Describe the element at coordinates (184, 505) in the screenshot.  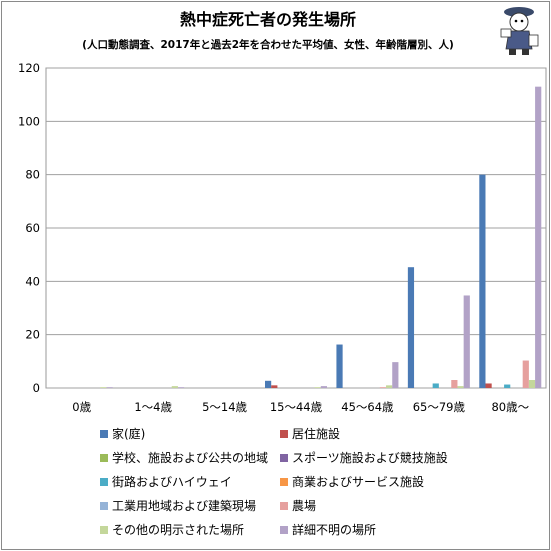
I see `legend-label: 工業用地域および建築現場` at that location.